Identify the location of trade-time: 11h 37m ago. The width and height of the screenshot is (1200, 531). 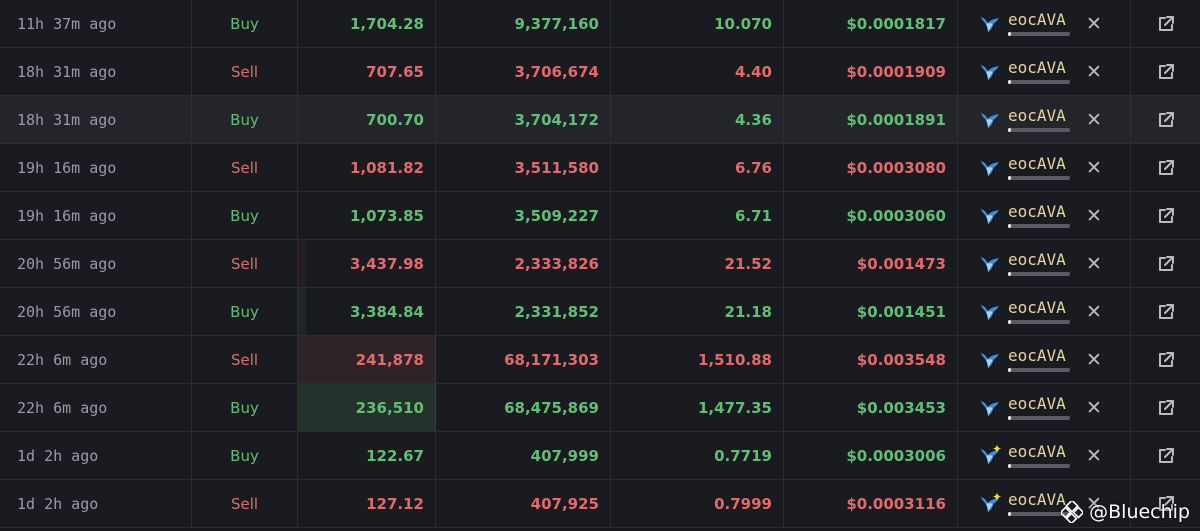
(96, 23).